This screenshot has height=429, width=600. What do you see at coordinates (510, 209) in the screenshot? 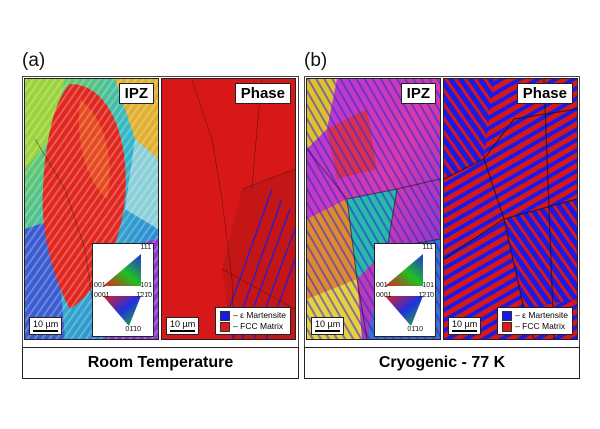
I see `phase-map-b: Phase 10 µm – ε Martensite – FCC Matrix` at bounding box center [510, 209].